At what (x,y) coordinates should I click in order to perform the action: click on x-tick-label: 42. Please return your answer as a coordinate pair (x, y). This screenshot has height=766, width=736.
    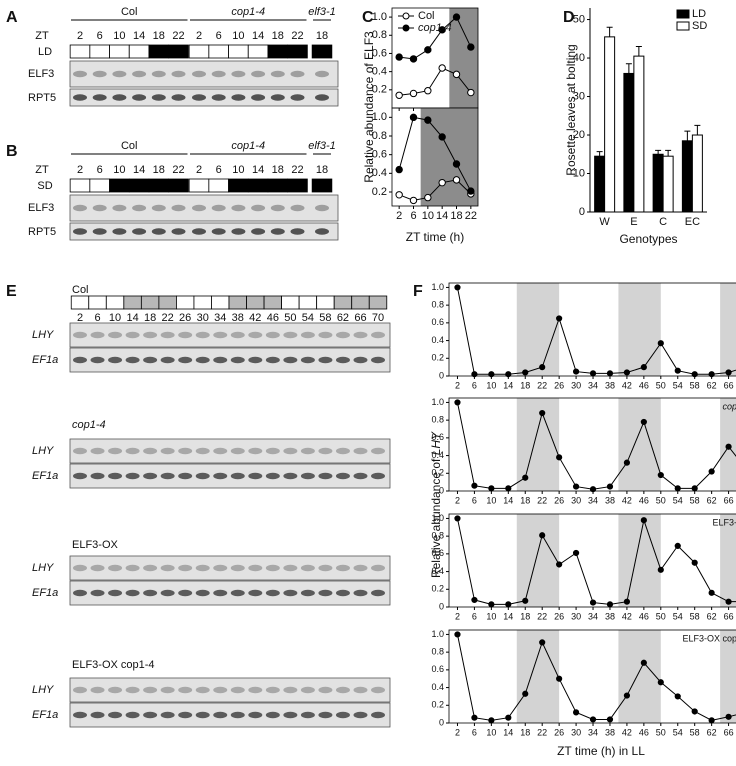
    Looking at the image, I should click on (627, 385).